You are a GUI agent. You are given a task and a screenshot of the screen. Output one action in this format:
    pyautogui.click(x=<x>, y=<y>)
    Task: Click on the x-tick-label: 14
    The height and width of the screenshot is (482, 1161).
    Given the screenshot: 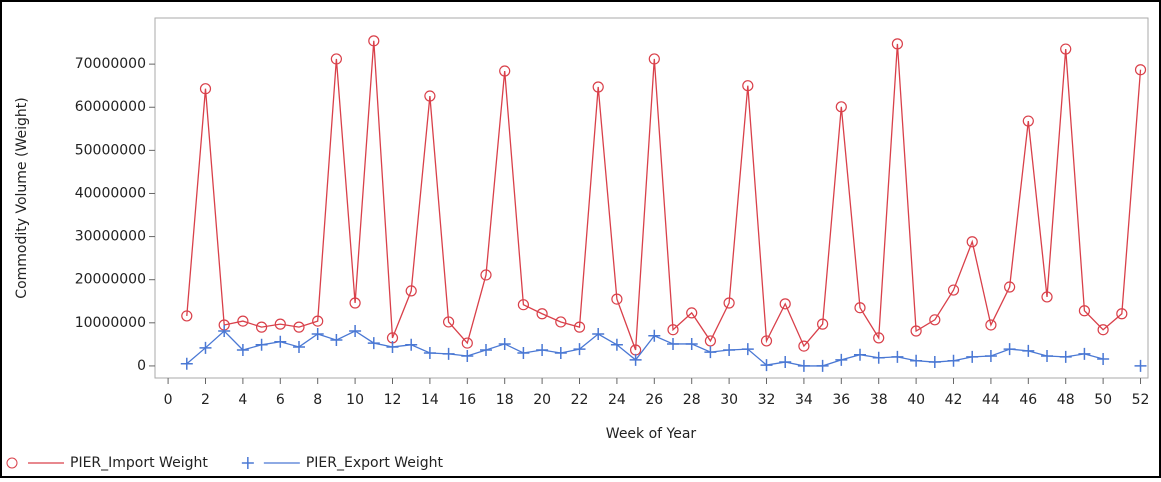 What is the action you would take?
    pyautogui.click(x=430, y=400)
    